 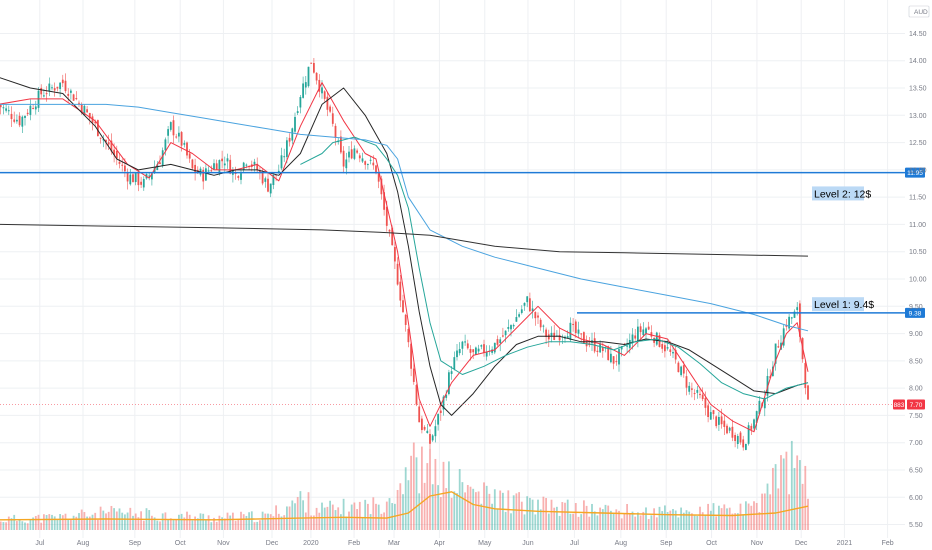 I want to click on y-tick-label: 5.50, so click(x=916, y=525).